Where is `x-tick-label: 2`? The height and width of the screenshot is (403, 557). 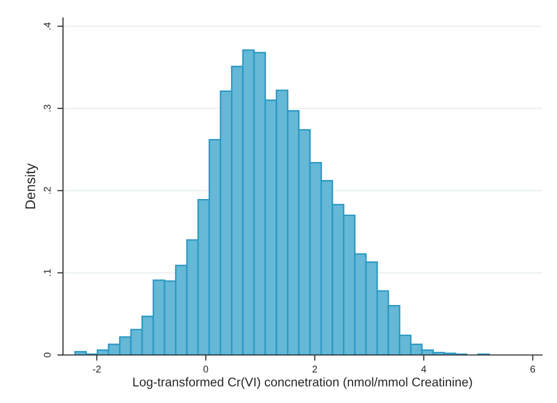 x-tick-label: 2 is located at coordinates (314, 369).